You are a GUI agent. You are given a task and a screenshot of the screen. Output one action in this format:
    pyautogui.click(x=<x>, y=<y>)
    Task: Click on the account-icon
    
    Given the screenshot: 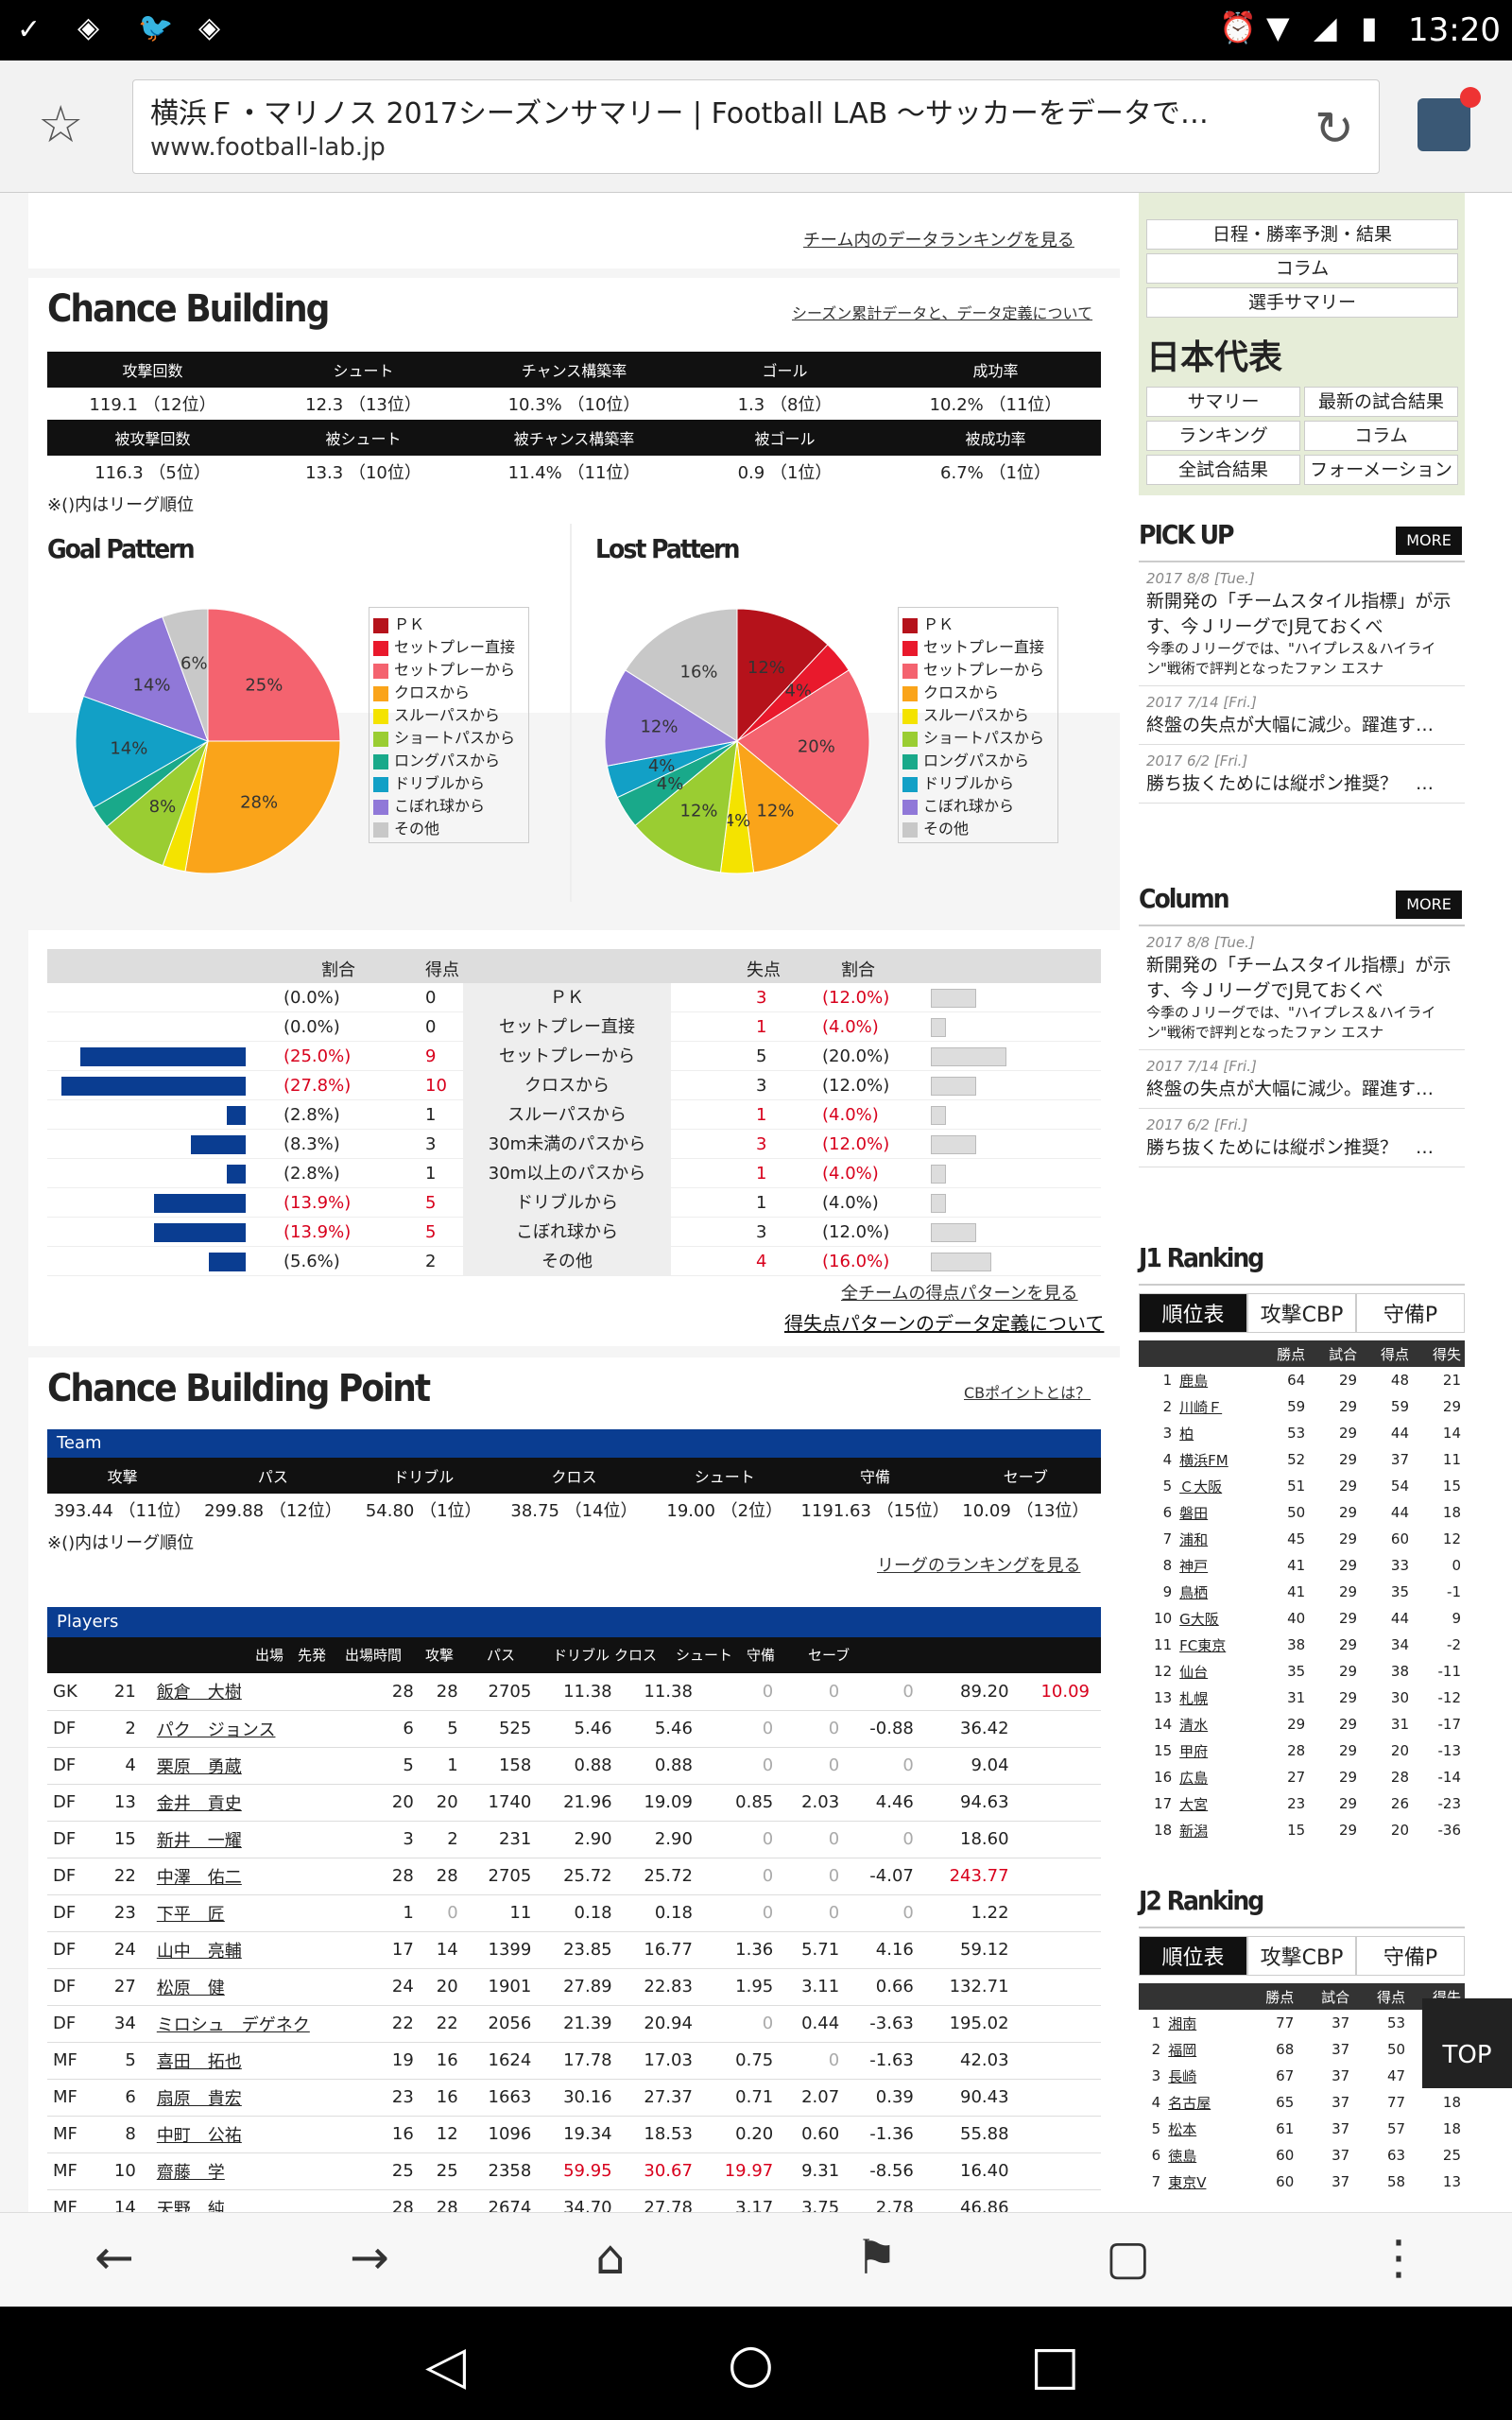 What is the action you would take?
    pyautogui.click(x=1444, y=124)
    